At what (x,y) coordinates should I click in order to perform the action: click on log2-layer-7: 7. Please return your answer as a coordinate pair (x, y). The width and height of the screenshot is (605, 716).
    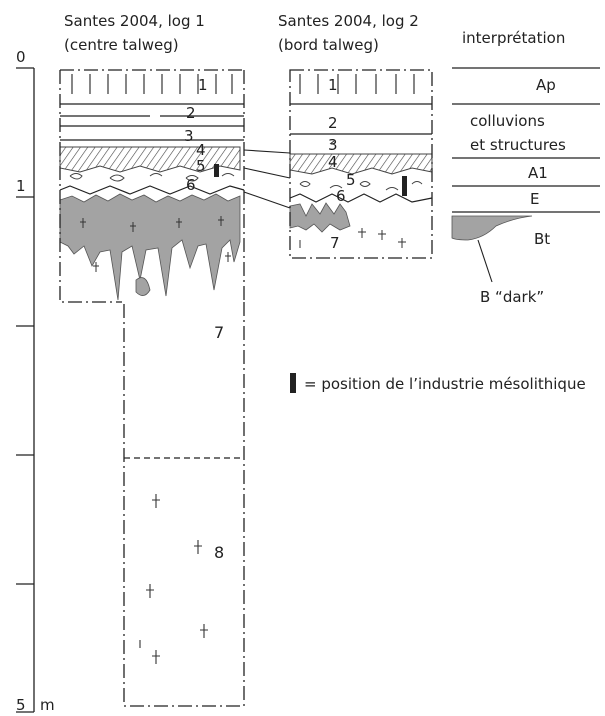
    Looking at the image, I should click on (335, 243).